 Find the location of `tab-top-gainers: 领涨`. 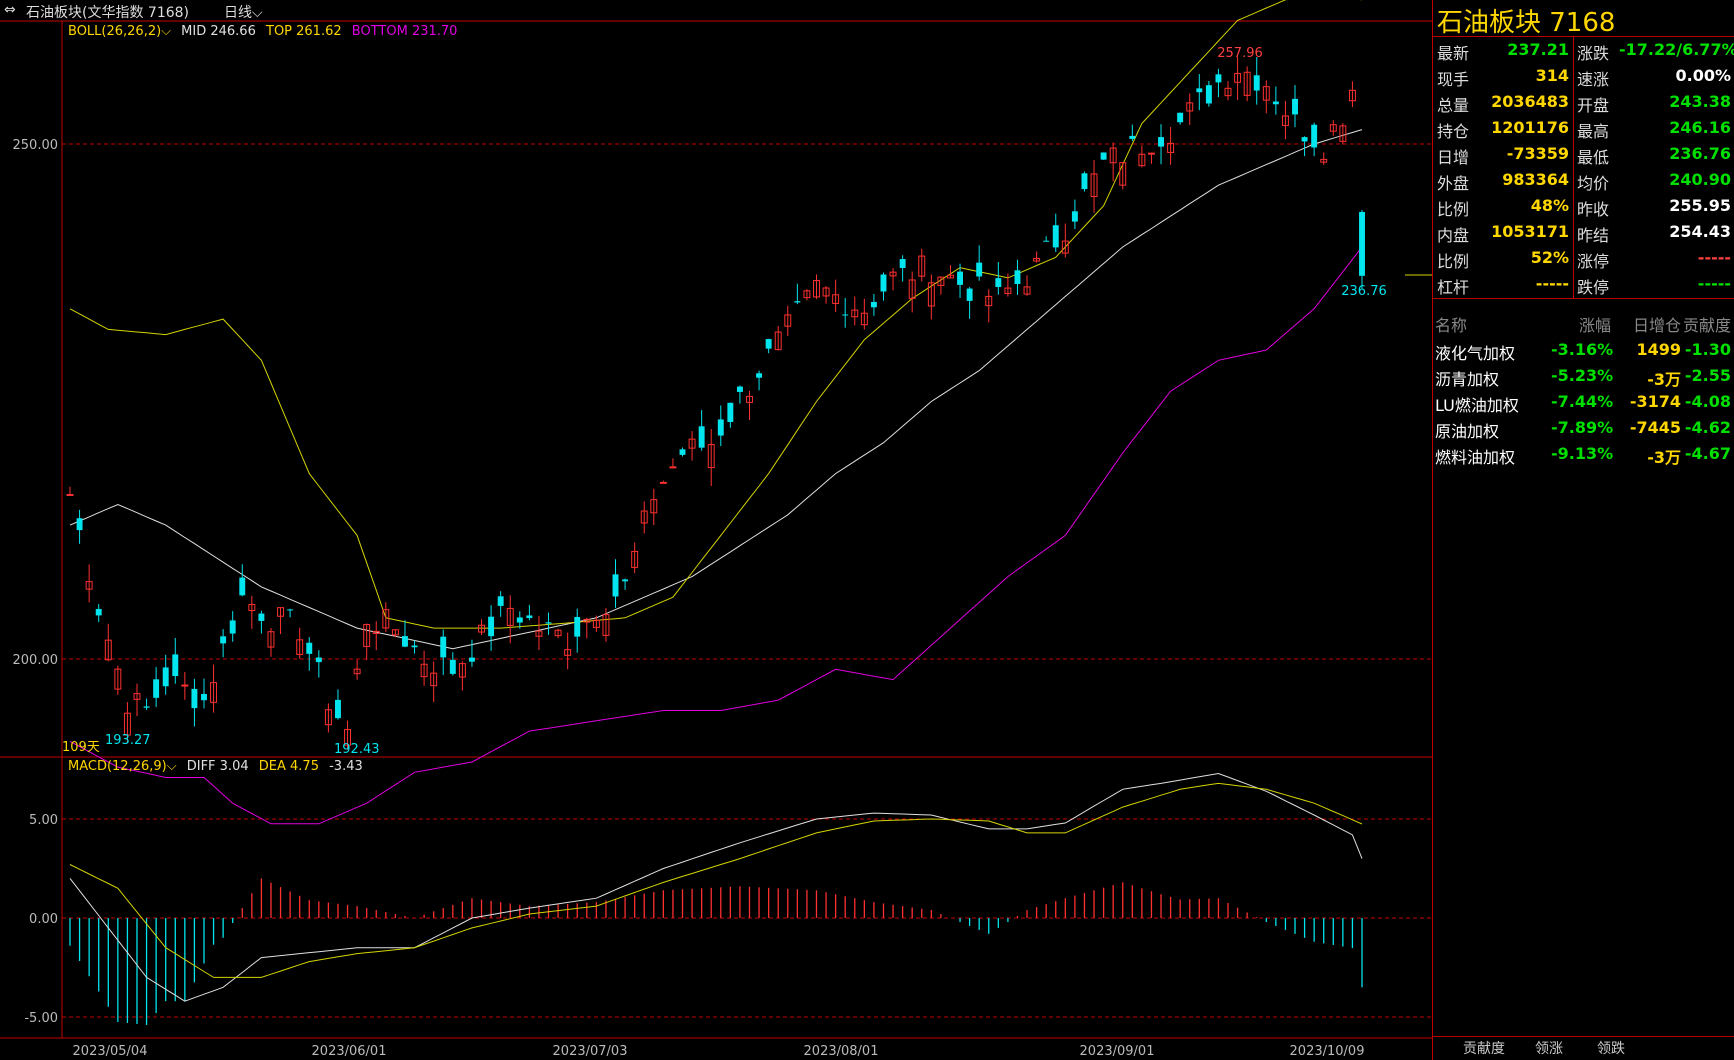

tab-top-gainers: 领涨 is located at coordinates (1549, 1049).